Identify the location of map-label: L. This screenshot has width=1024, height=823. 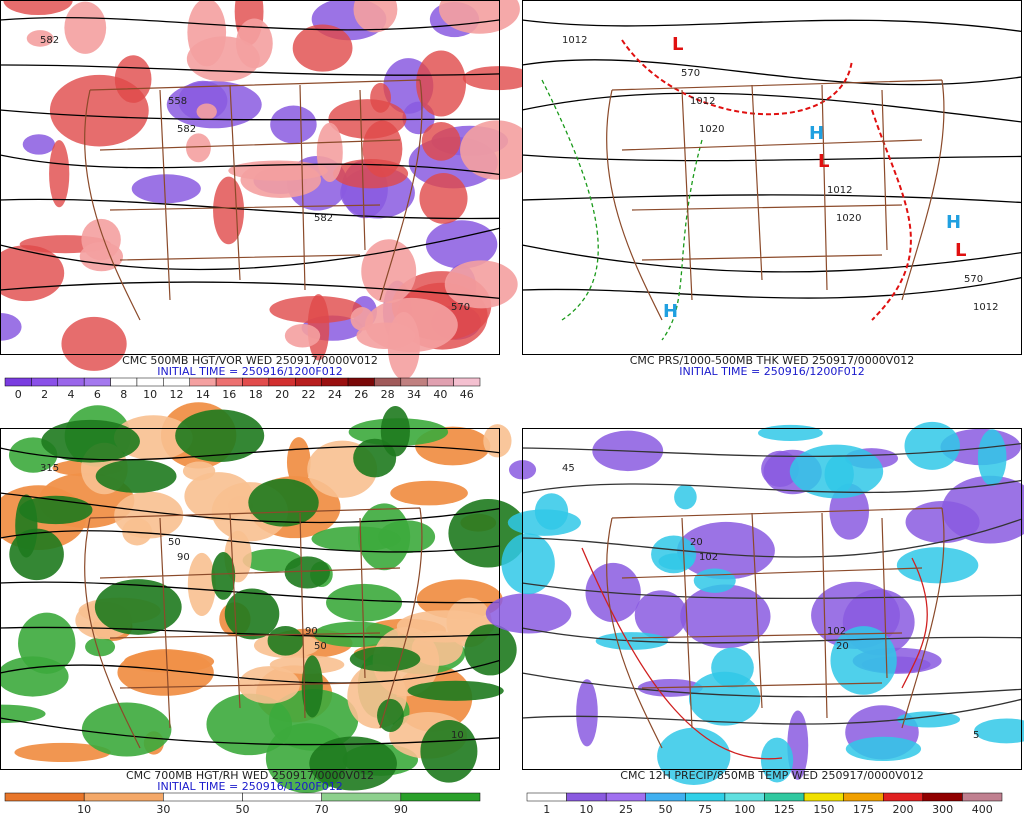
(960, 250).